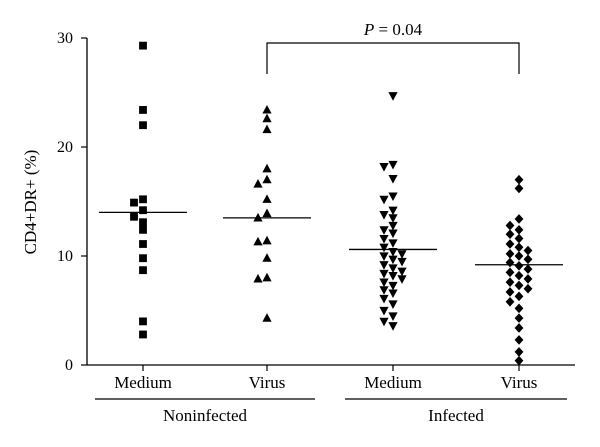  I want to click on significance-annotation: P = 0.04, so click(393, 47).